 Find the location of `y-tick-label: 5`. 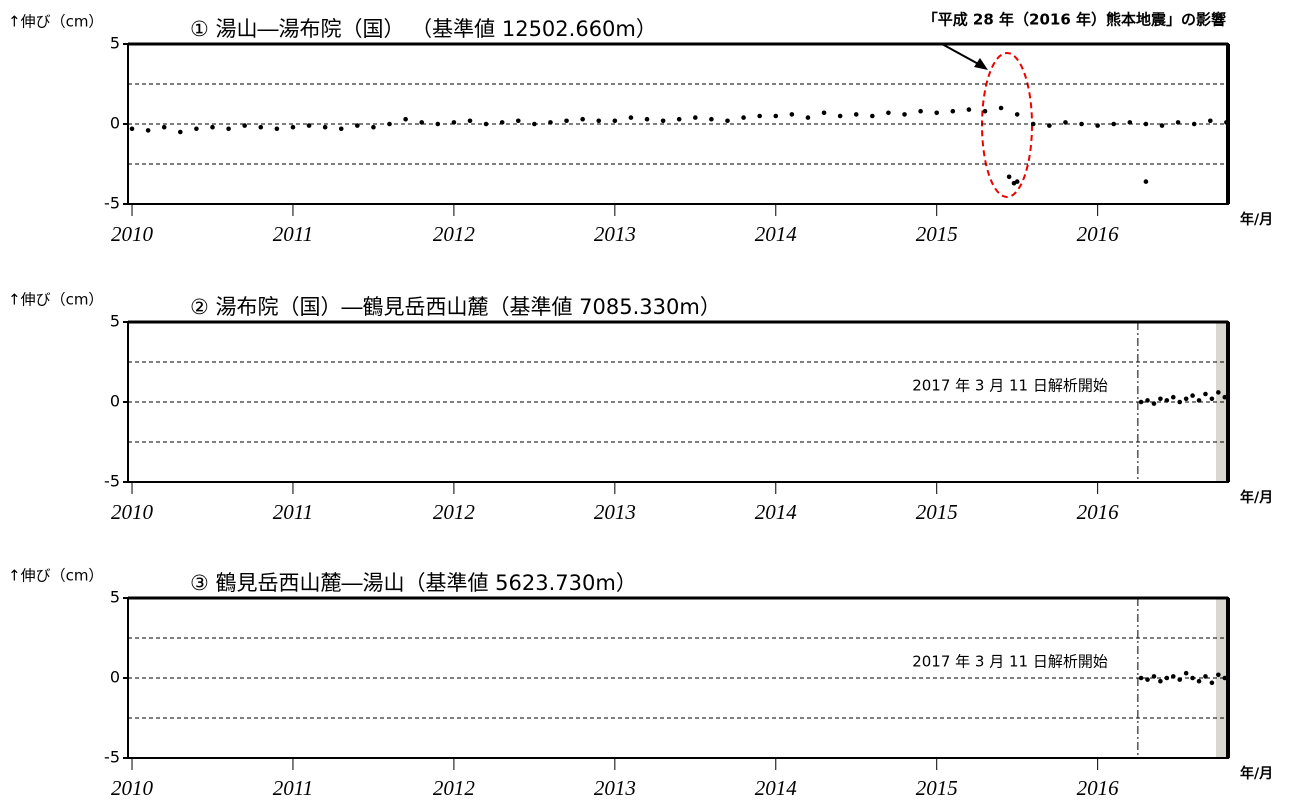

y-tick-label: 5 is located at coordinates (115, 43).